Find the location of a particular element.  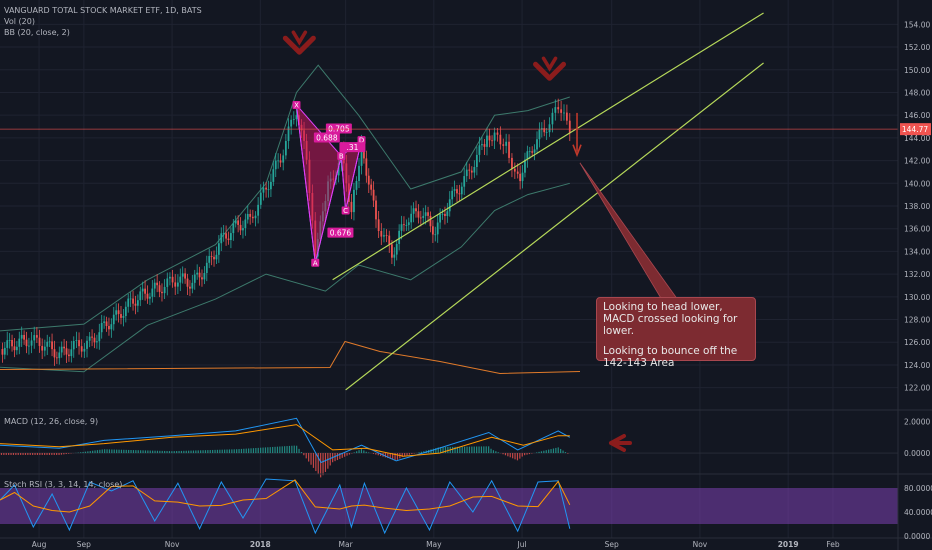

y-tick-label: 128.00 is located at coordinates (917, 320).